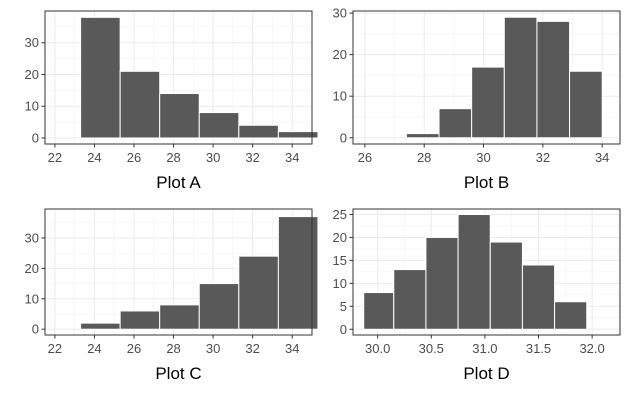  I want to click on y-tick-label: 5, so click(343, 306).